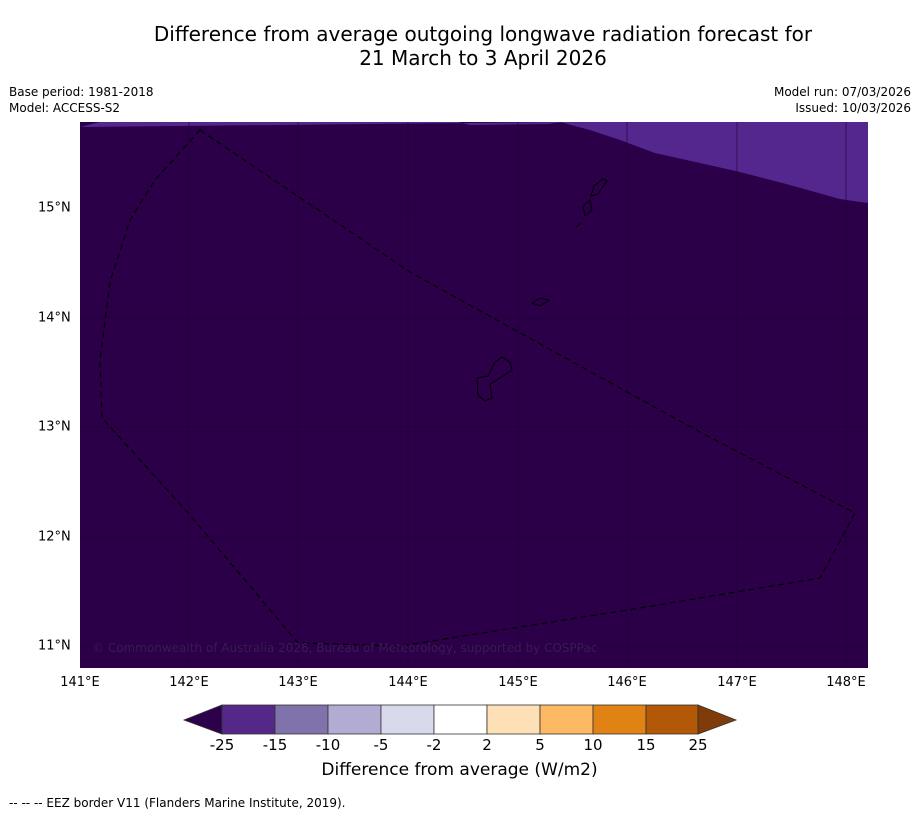 The width and height of the screenshot is (919, 816). What do you see at coordinates (189, 682) in the screenshot?
I see `x-tick-142: 142°E` at bounding box center [189, 682].